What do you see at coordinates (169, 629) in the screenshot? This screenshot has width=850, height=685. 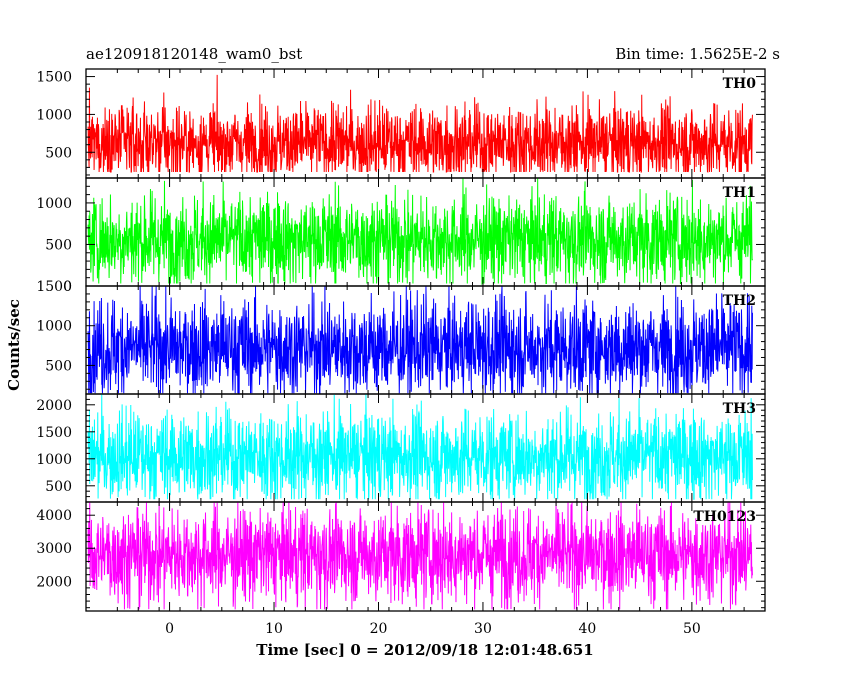 I see `x-tick-label: 0` at bounding box center [169, 629].